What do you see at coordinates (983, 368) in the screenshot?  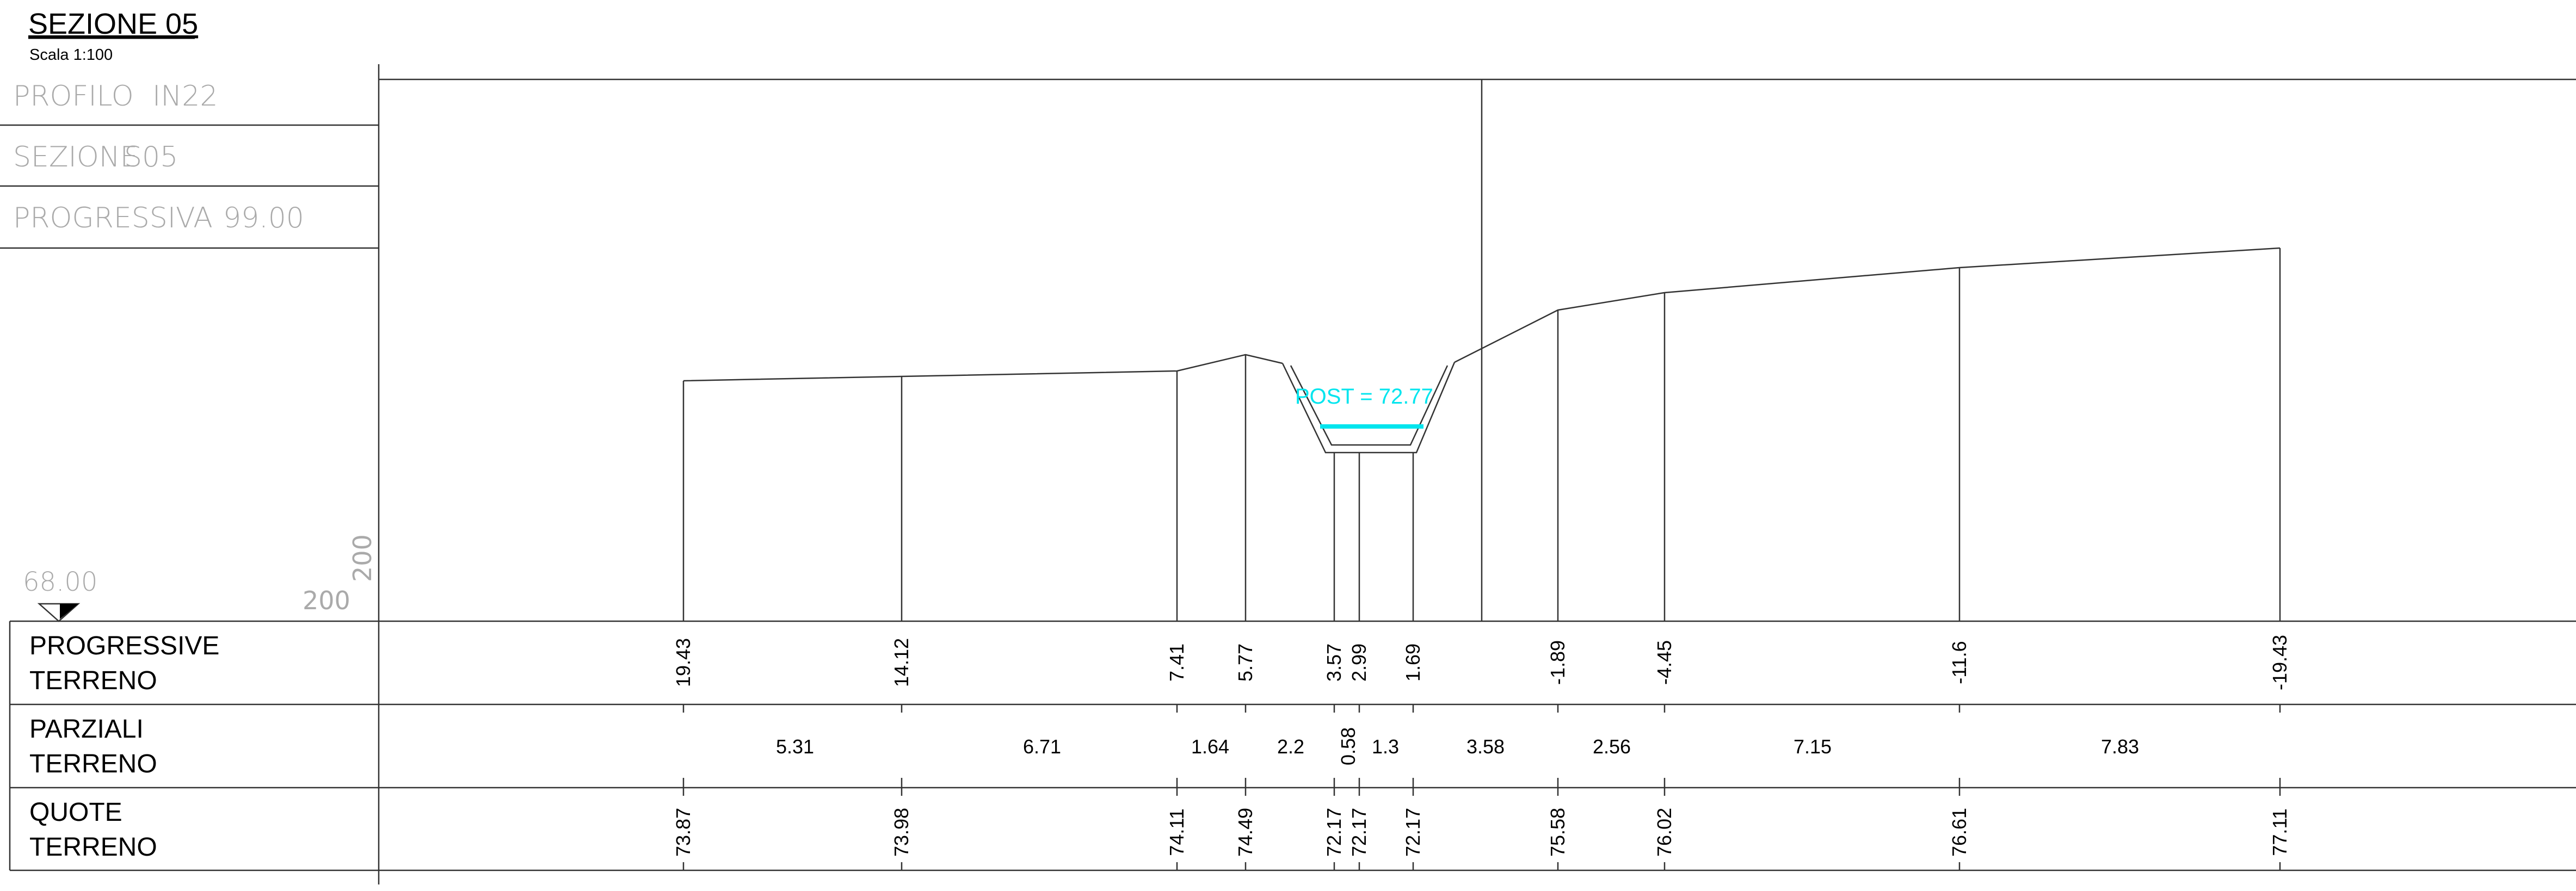 I see `terrain-profile-left` at bounding box center [983, 368].